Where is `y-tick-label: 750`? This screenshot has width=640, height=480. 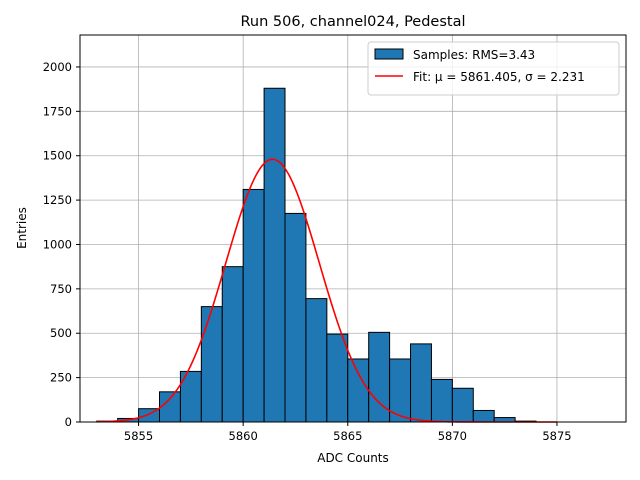 y-tick-label: 750 is located at coordinates (61, 289).